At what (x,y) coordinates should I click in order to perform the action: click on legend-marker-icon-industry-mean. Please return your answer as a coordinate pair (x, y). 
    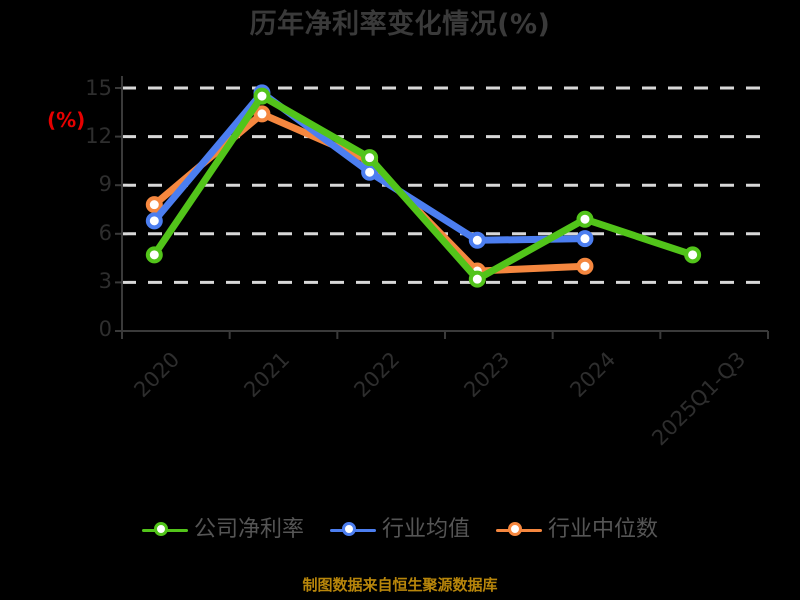
    Looking at the image, I should click on (352, 530).